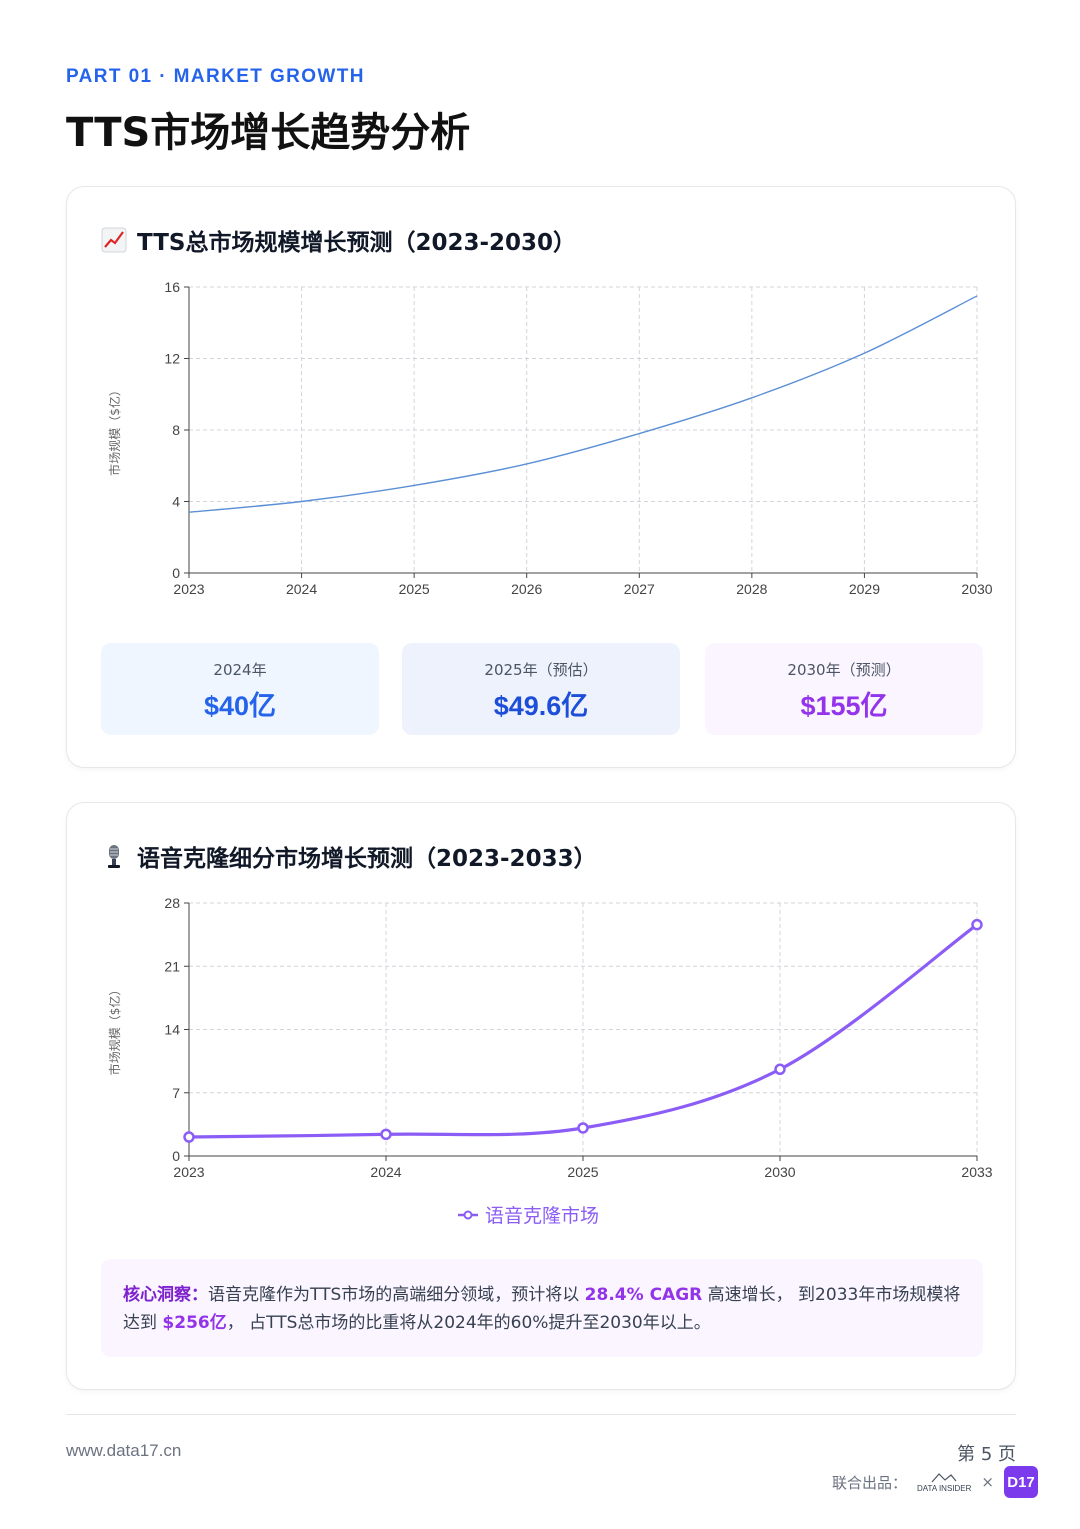 Image resolution: width=1080 pixels, height=1529 pixels. I want to click on stat-label: 2025年（预估）, so click(541, 670).